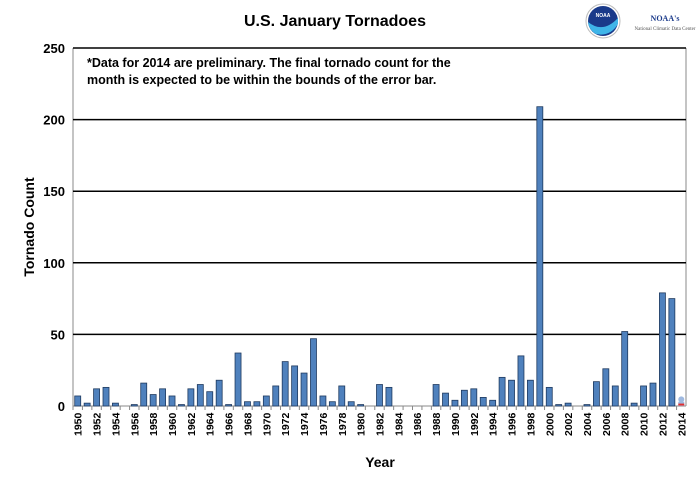  What do you see at coordinates (98, 424) in the screenshot?
I see `x-tick-label: 1952` at bounding box center [98, 424].